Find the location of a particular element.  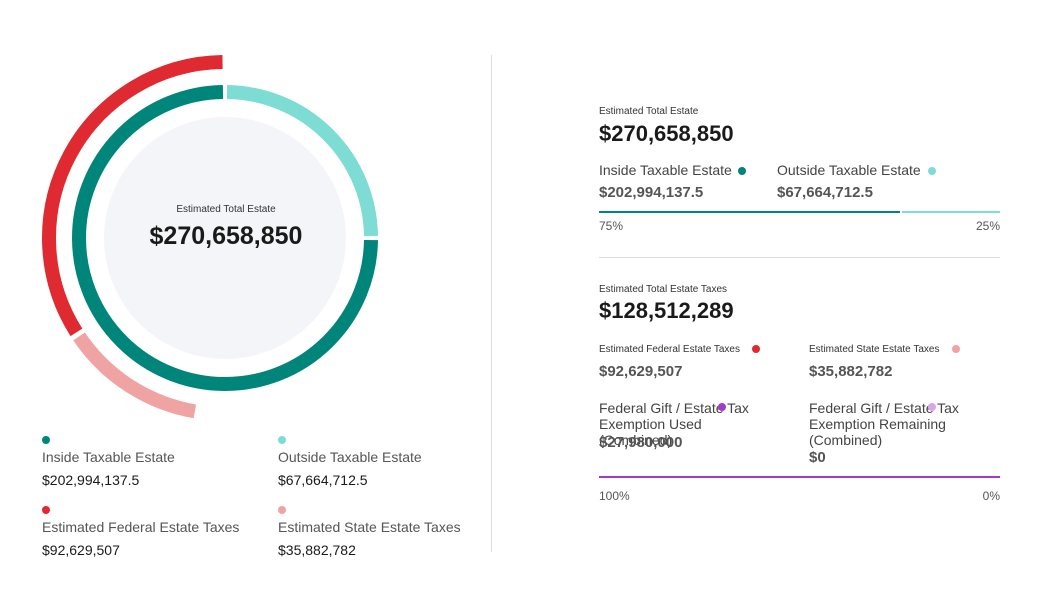

outside-value: $67,664,712.5 is located at coordinates (825, 192).